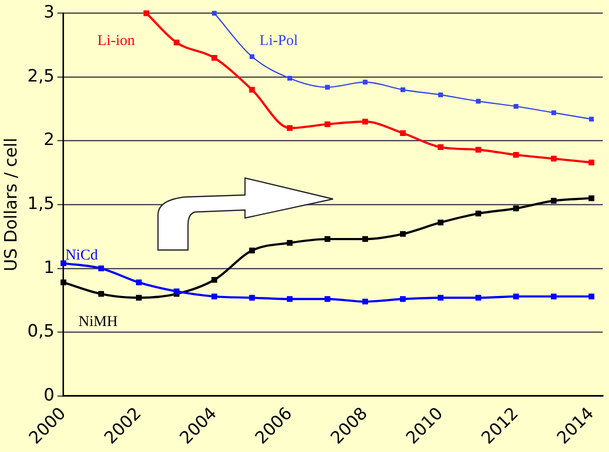 The image size is (609, 452). Describe the element at coordinates (81, 256) in the screenshot. I see `series-label: NiCd` at that location.